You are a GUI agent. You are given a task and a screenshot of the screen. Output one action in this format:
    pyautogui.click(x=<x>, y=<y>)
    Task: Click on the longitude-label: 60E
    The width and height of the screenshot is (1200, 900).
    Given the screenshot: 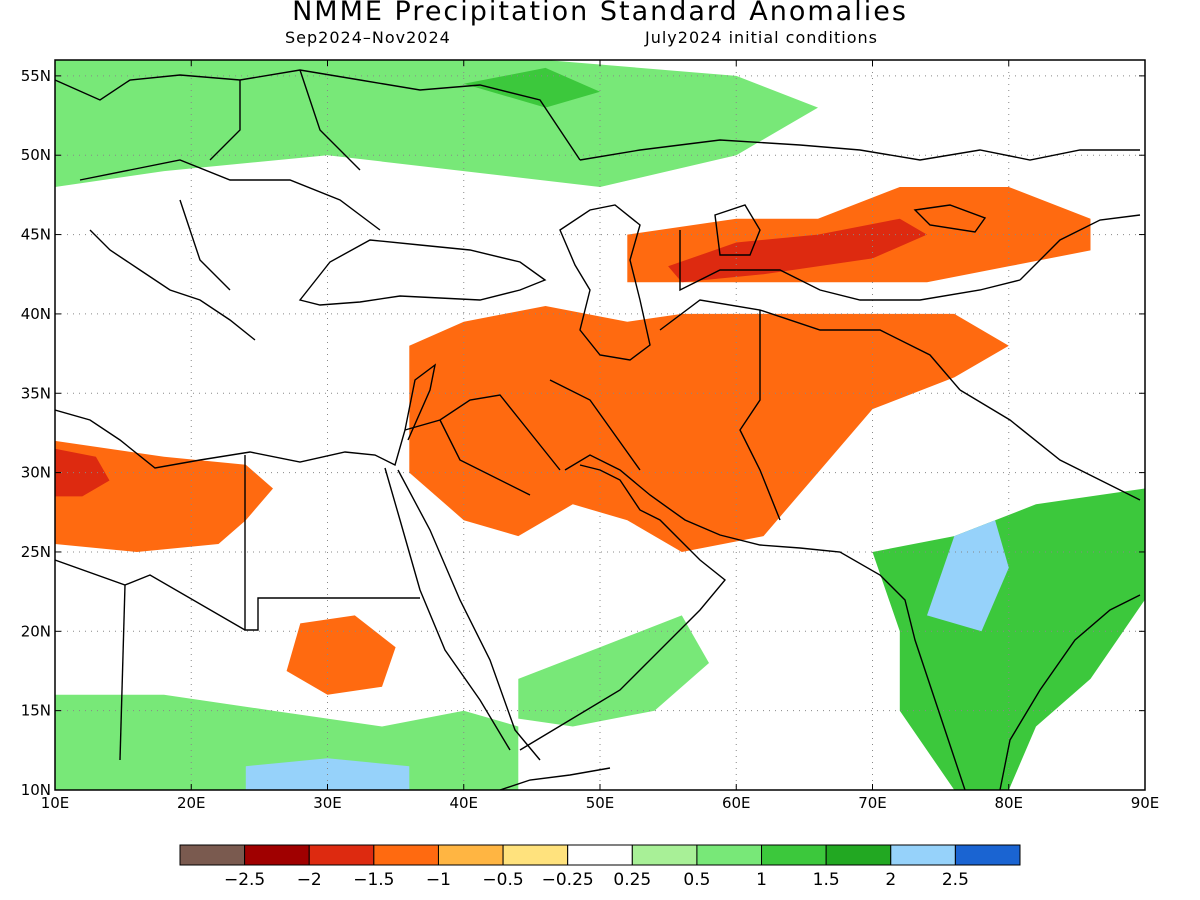 What is the action you would take?
    pyautogui.click(x=736, y=803)
    